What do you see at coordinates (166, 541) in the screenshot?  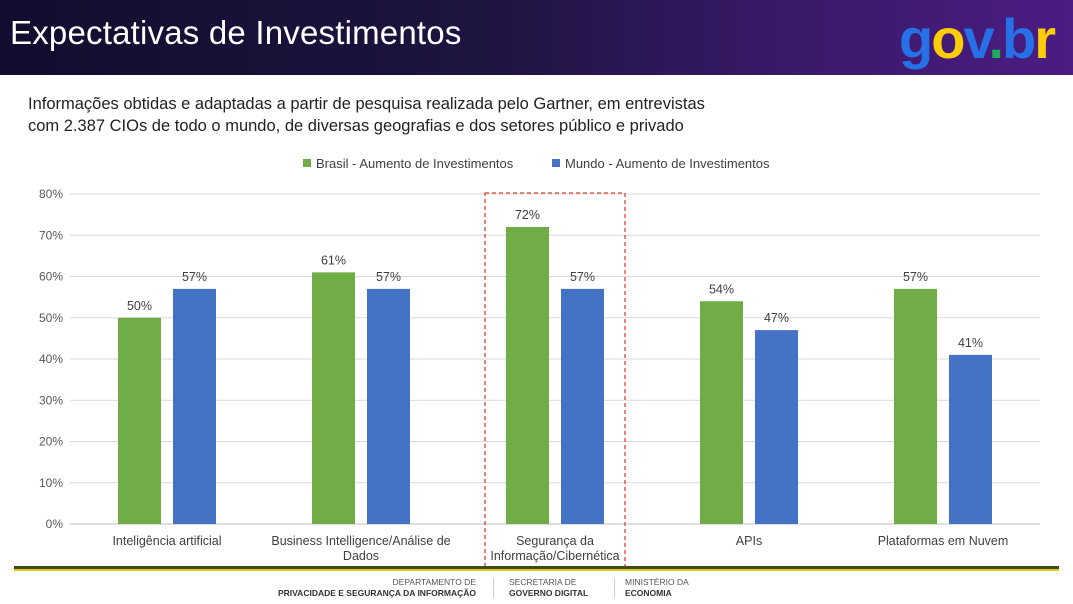 I see `x-tick-label: Inteligência artificial` at bounding box center [166, 541].